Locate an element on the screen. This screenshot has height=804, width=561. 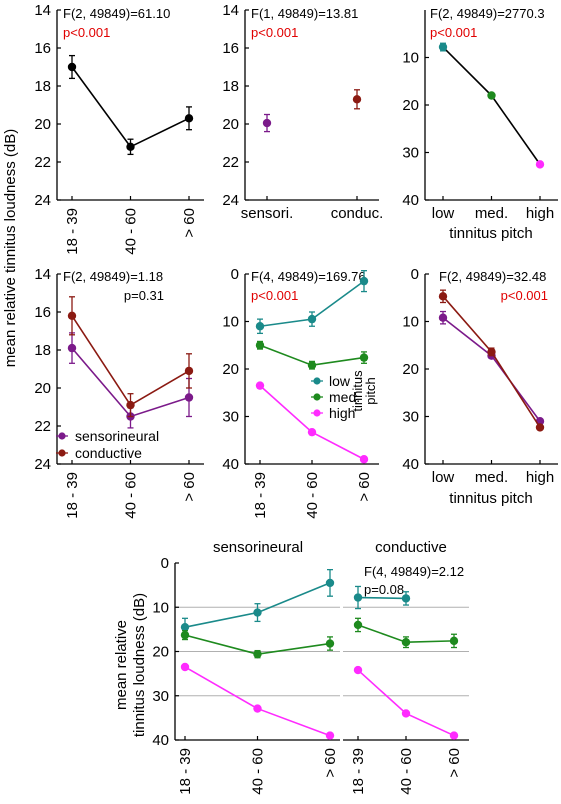
panel-6-y-tick-label: 30 is located at coordinates (410, 417).